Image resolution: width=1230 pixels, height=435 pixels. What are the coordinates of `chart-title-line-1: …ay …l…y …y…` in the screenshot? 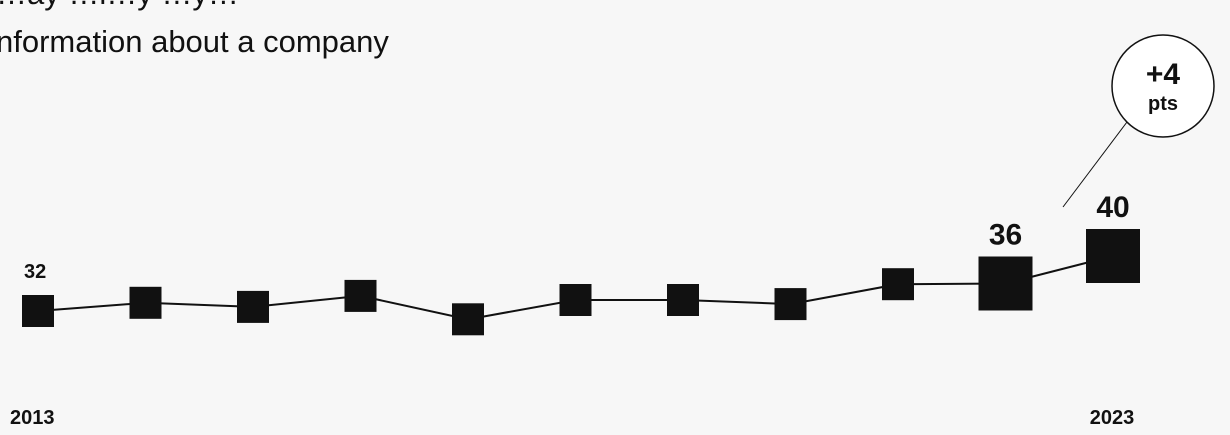 It's located at (119, 6).